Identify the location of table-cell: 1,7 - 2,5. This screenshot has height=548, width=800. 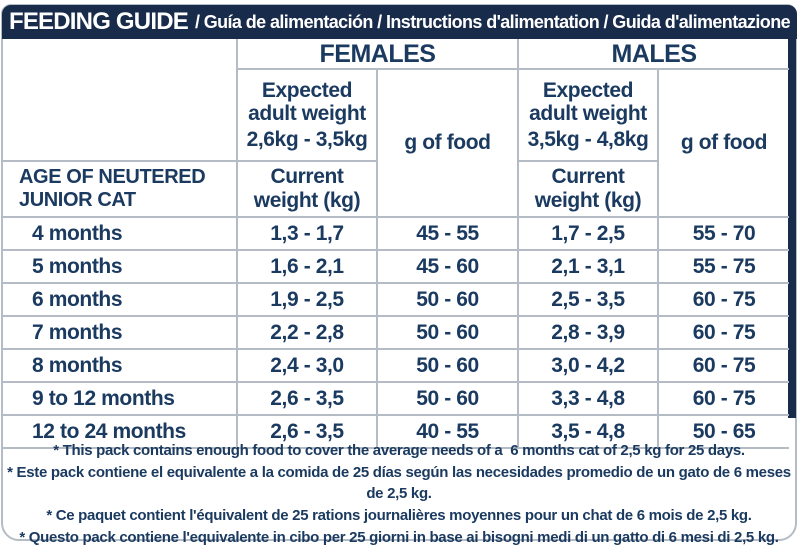
(589, 234).